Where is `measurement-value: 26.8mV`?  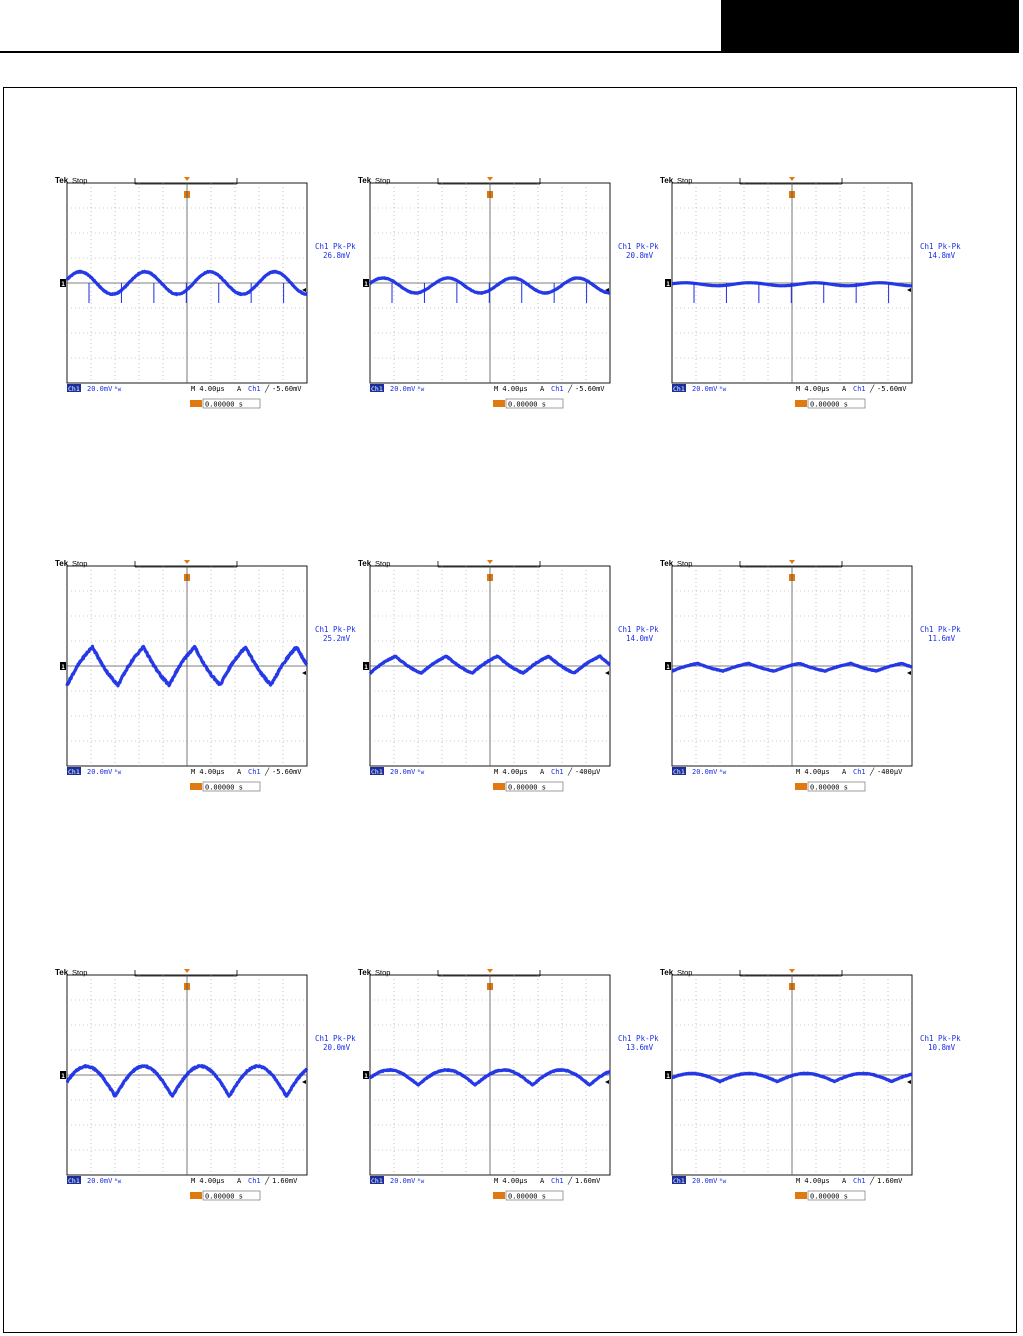
measurement-value: 26.8mV is located at coordinates (337, 255).